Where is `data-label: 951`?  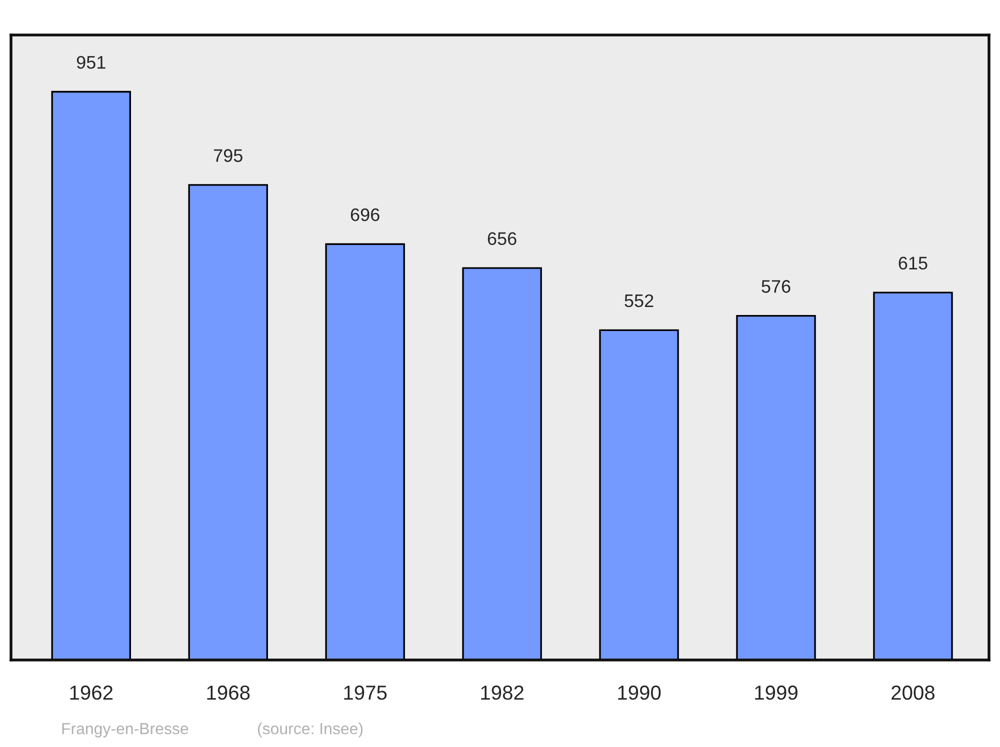
data-label: 951 is located at coordinates (91, 62).